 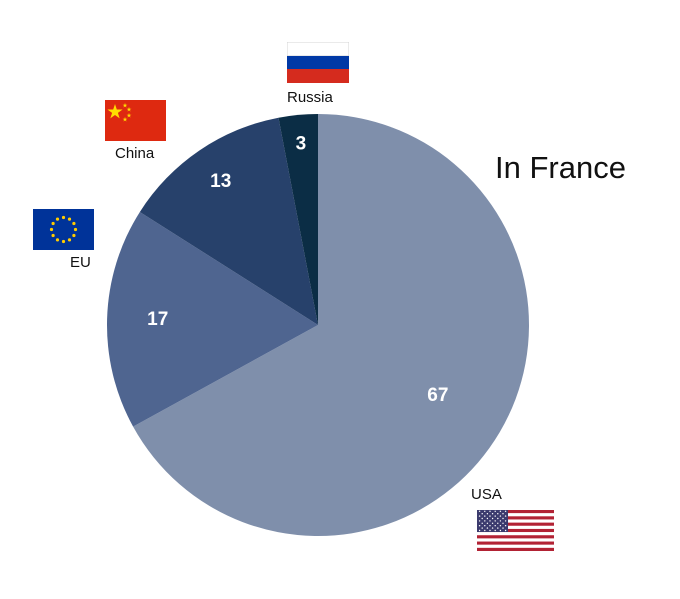 I want to click on russia-flag-icon, so click(x=318, y=62).